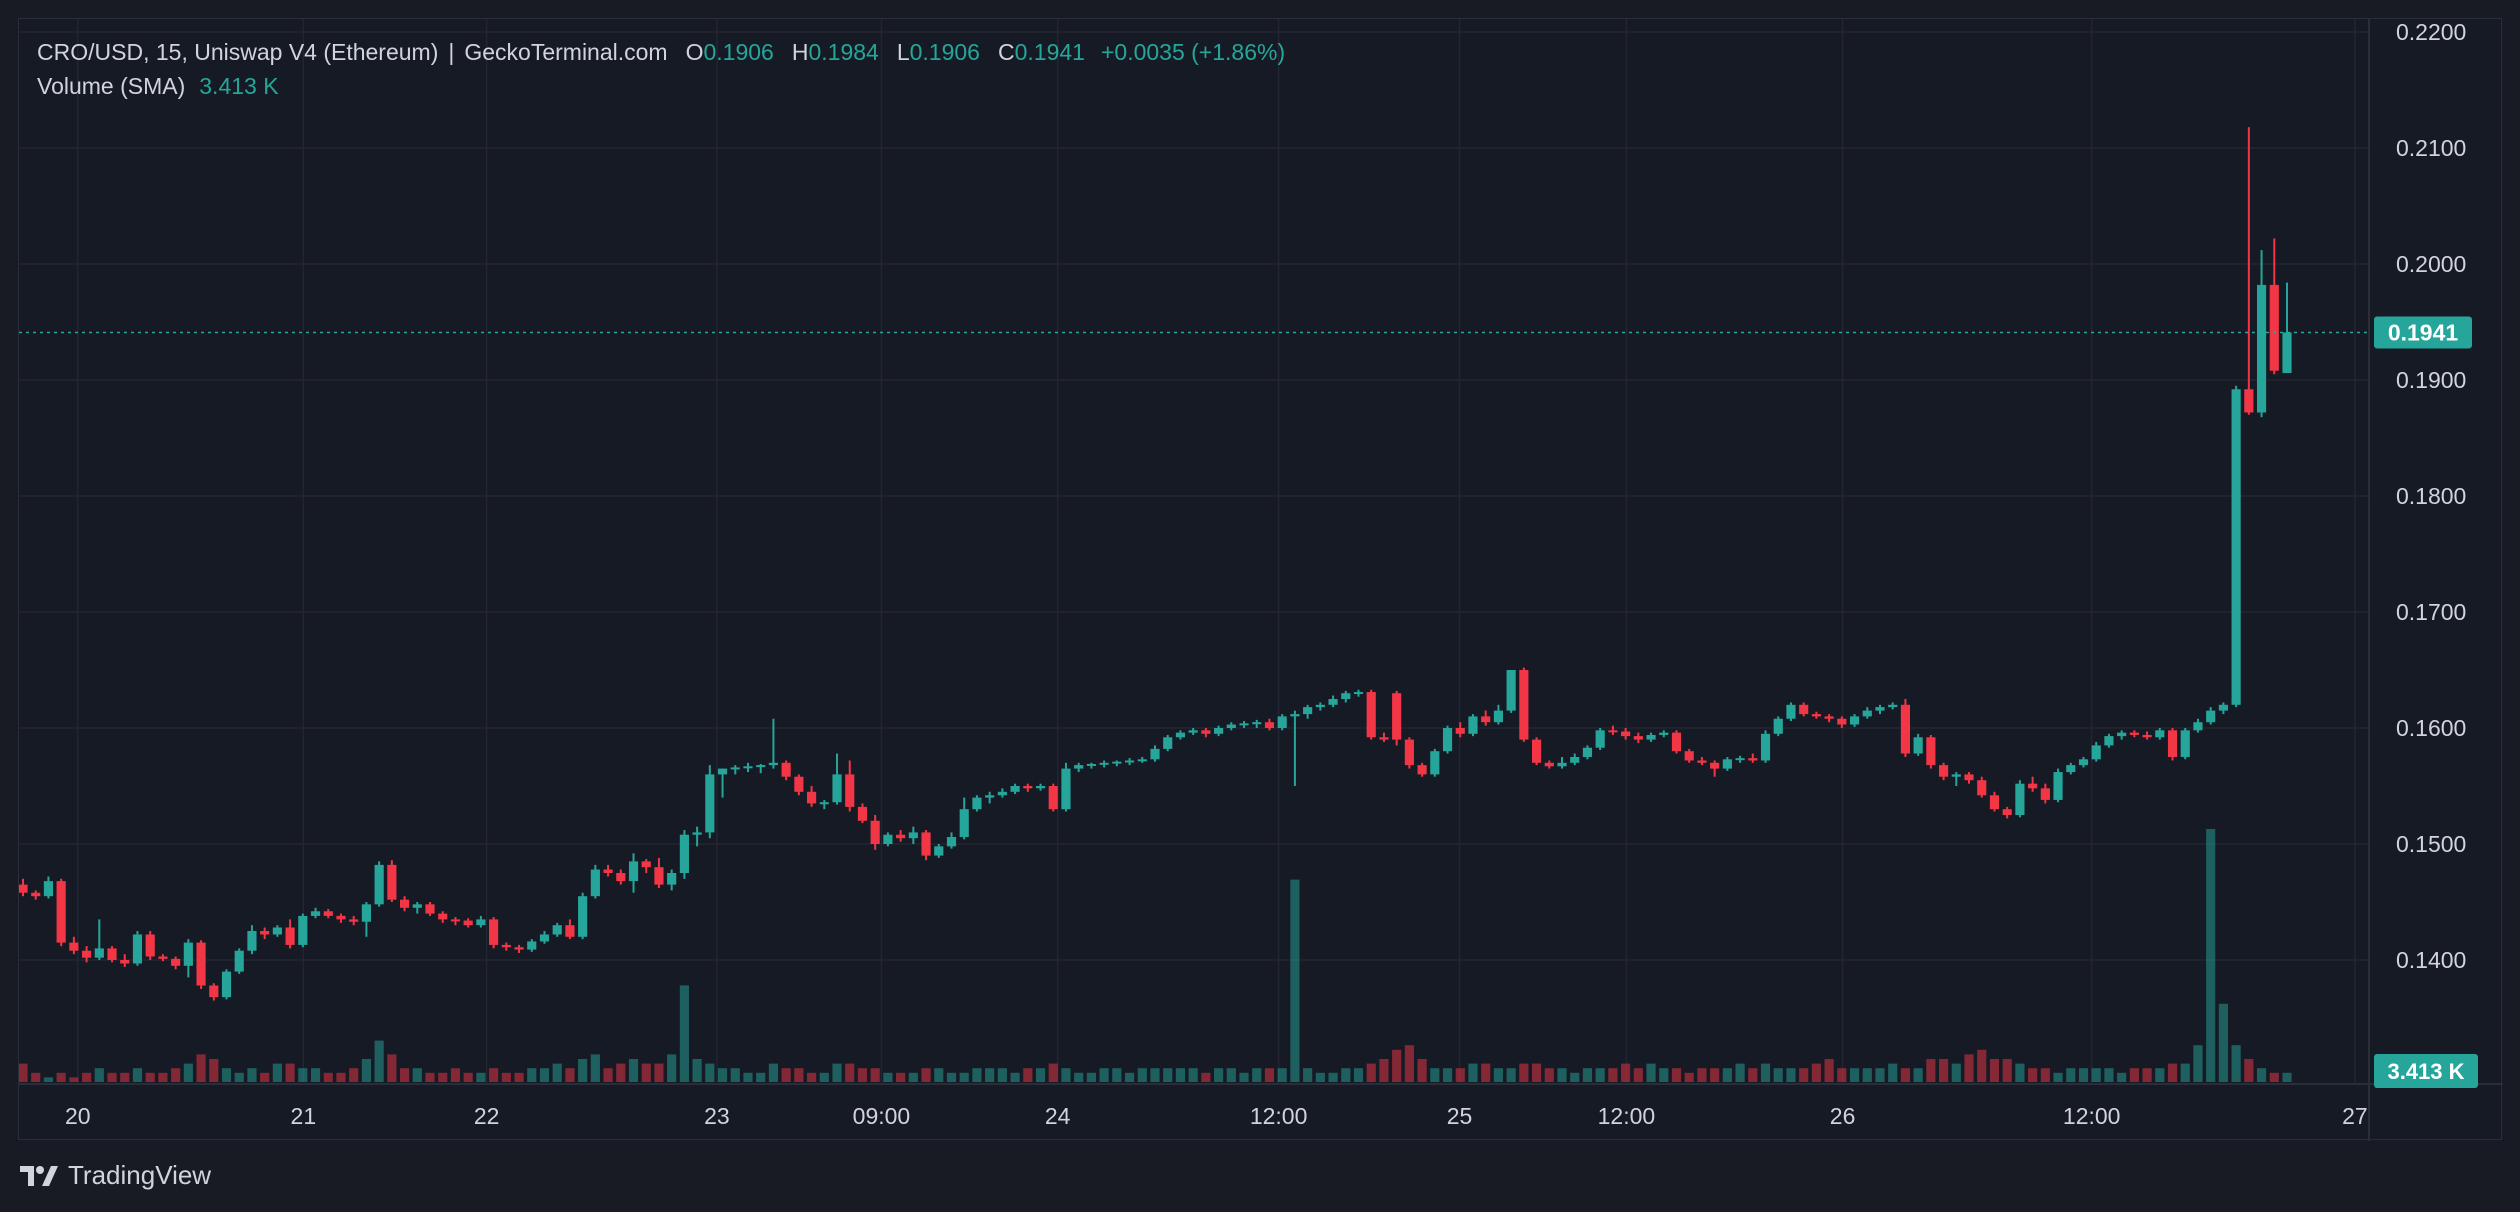 This screenshot has width=2520, height=1212. I want to click on x-tick-label: 24, so click(1058, 1116).